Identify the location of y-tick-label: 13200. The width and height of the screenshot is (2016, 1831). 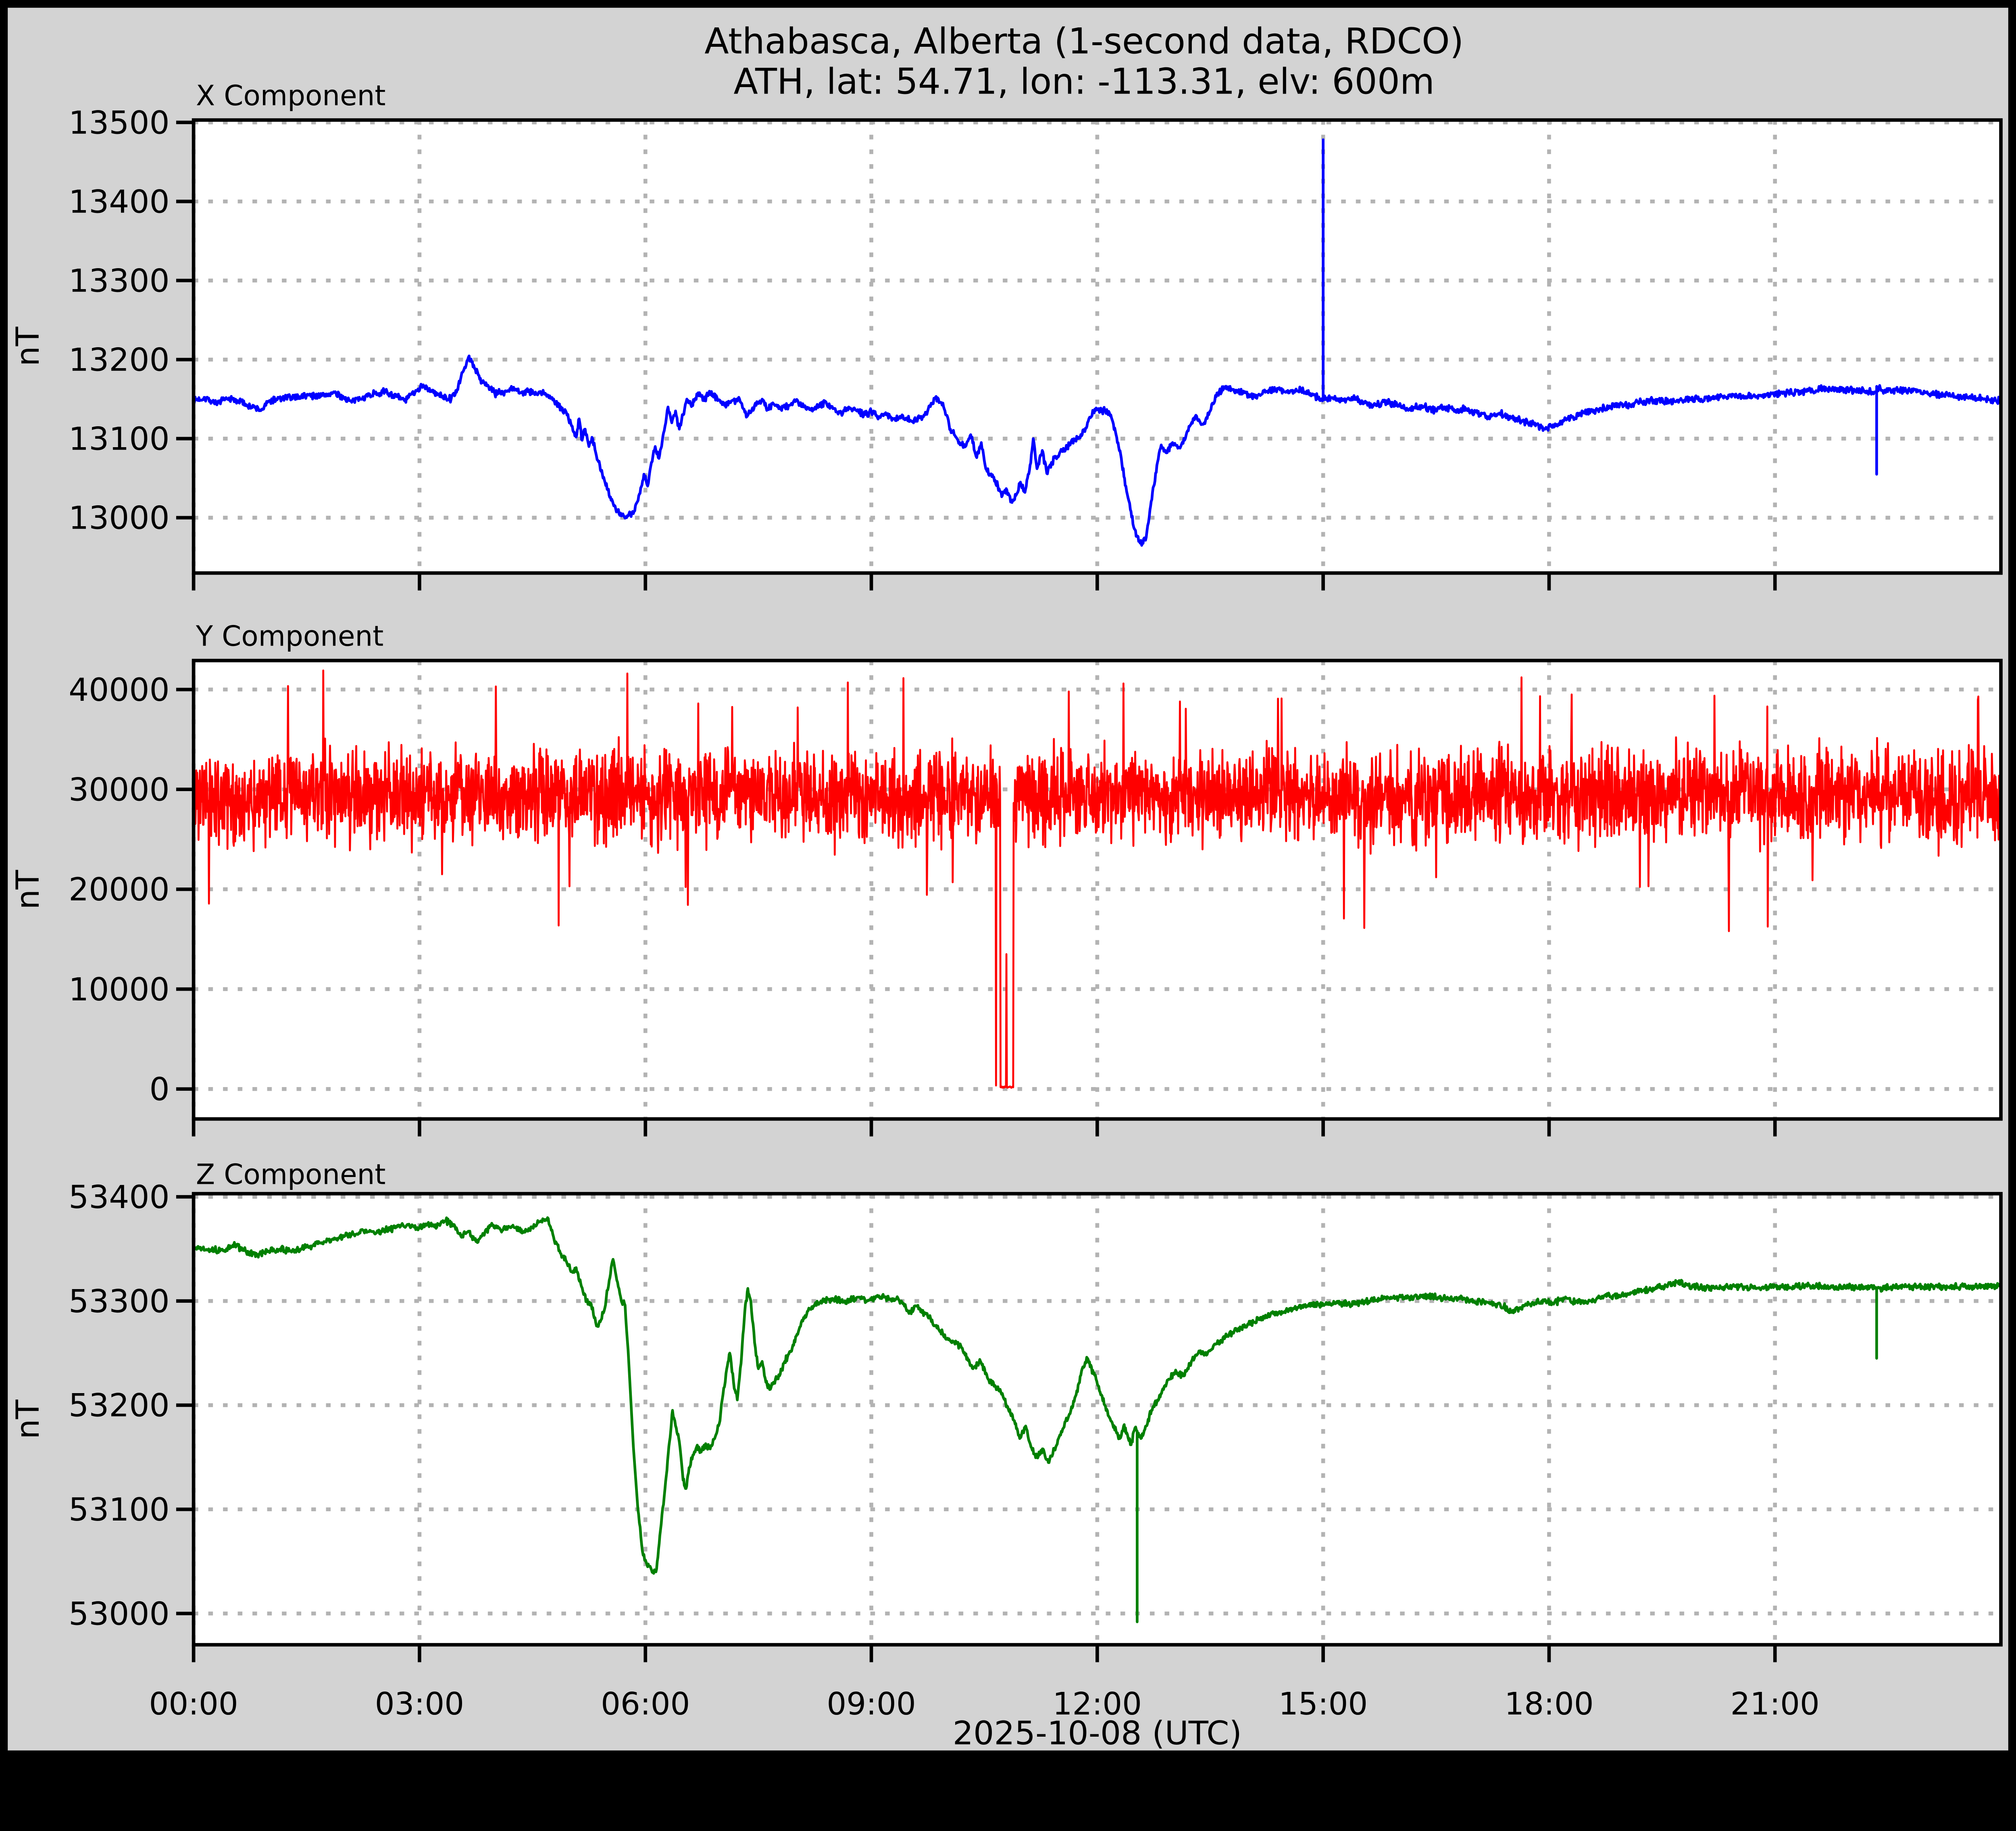
(119, 360).